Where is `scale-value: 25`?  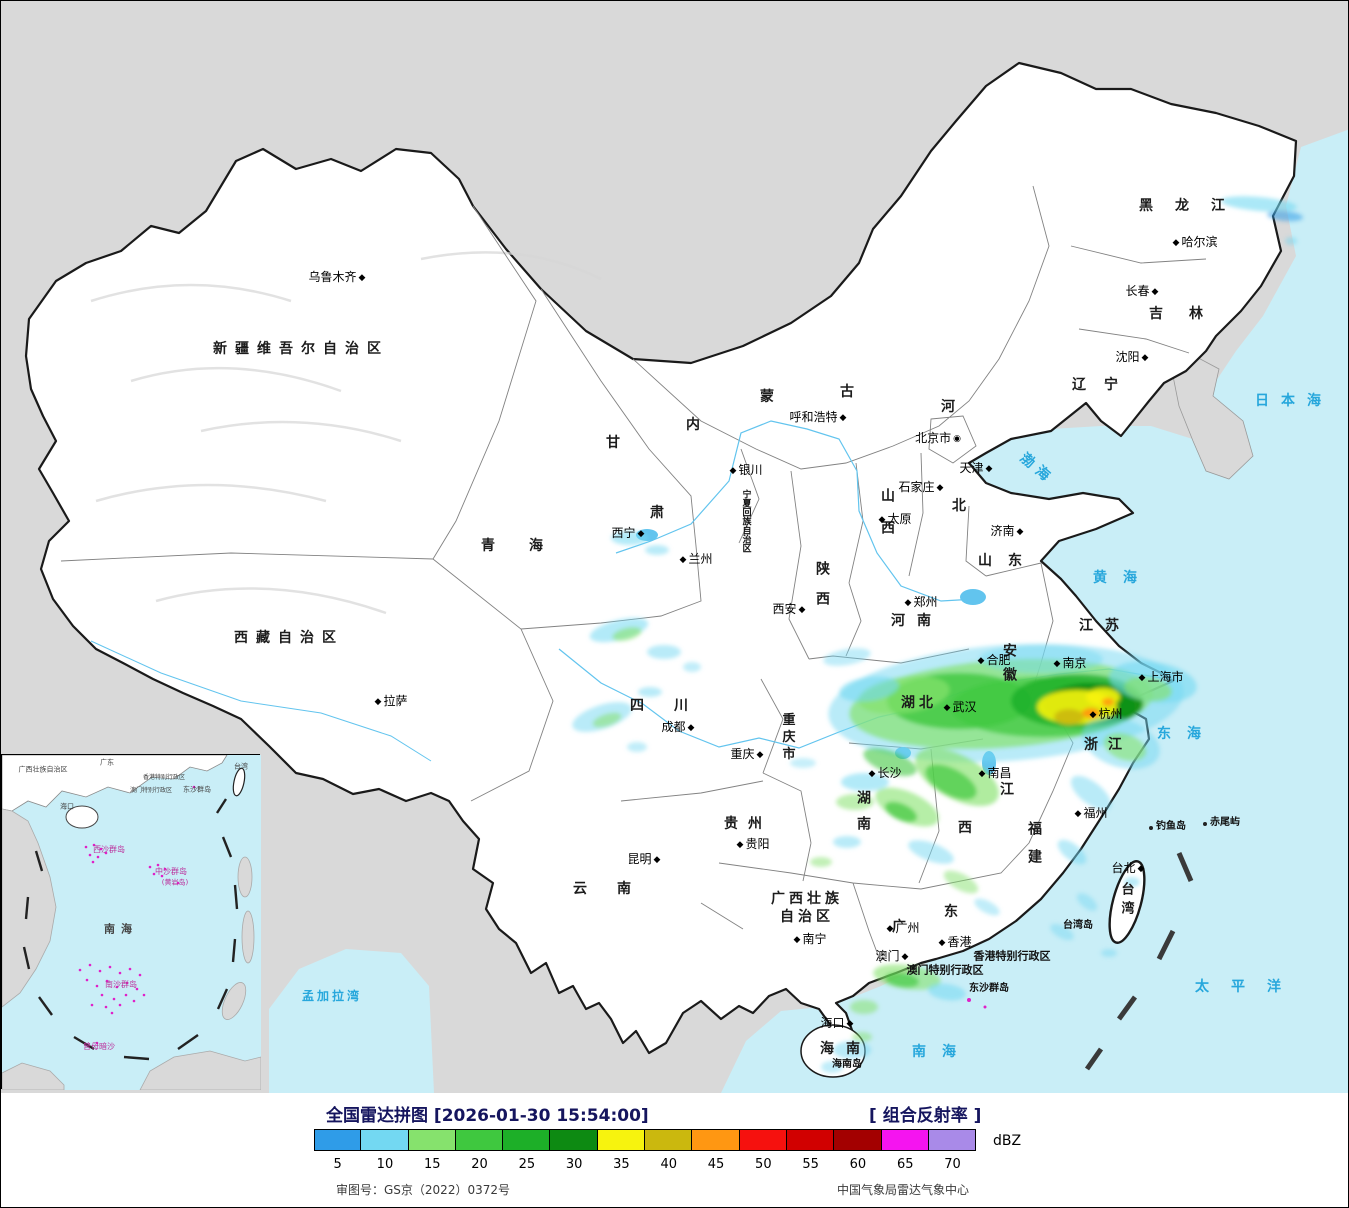 scale-value: 25 is located at coordinates (527, 1164).